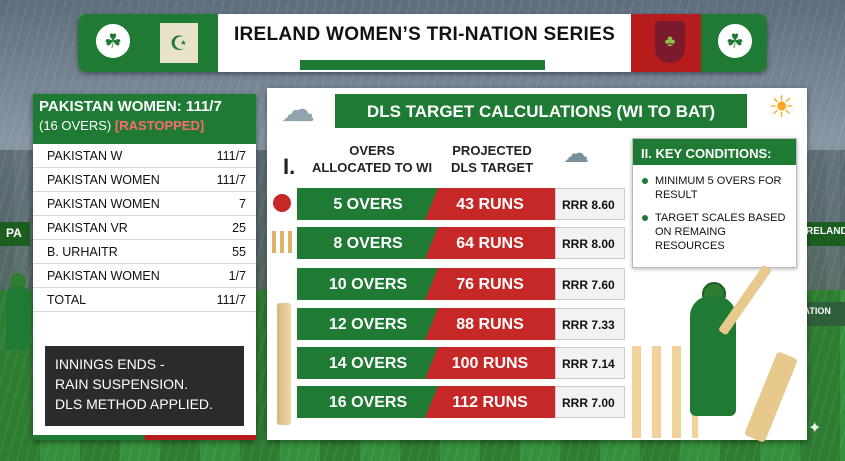  What do you see at coordinates (424, 34) in the screenshot?
I see `series-title: IRELAND WOMEN’S TRI-NATION SERIES` at bounding box center [424, 34].